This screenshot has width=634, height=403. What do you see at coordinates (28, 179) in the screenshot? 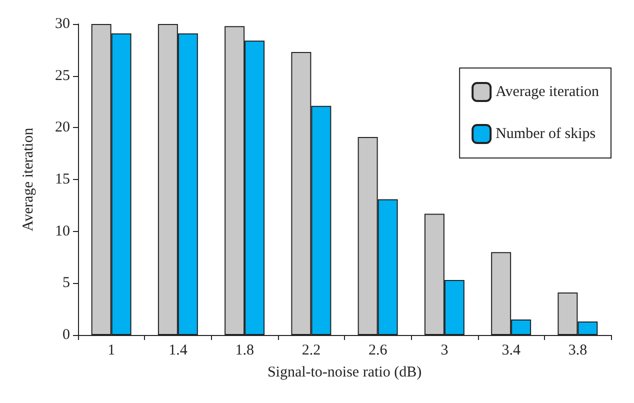
I see `y-axis-title: Average iteration` at bounding box center [28, 179].